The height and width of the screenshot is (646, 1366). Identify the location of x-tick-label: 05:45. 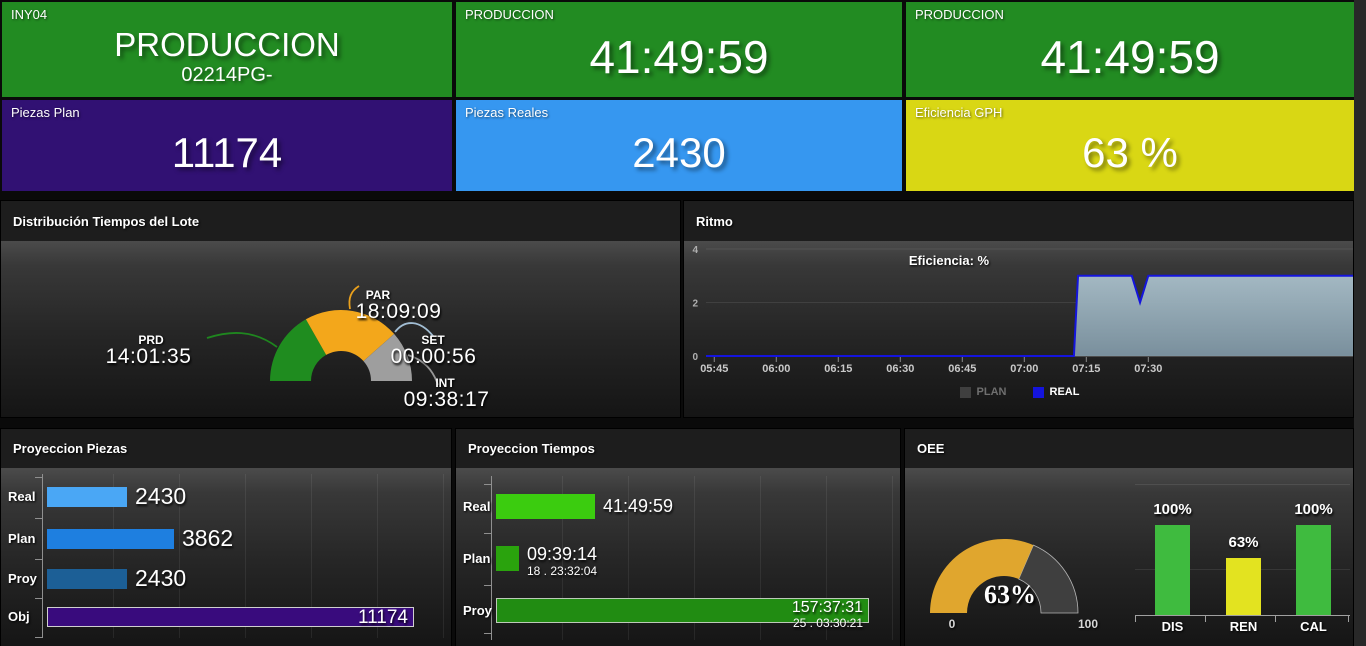
(714, 369).